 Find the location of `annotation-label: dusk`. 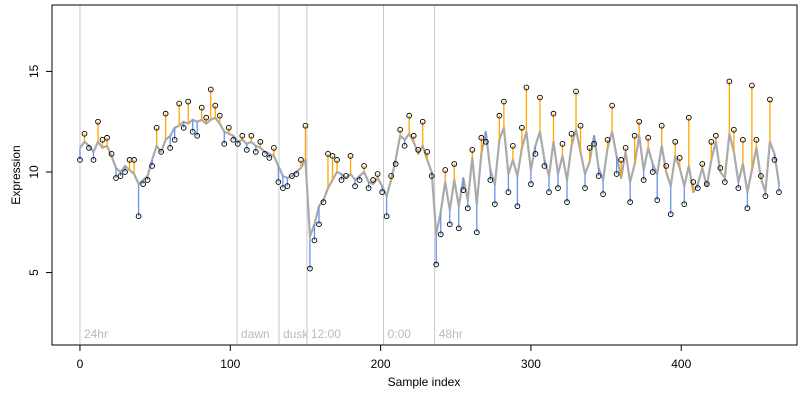

annotation-label: dusk is located at coordinates (296, 334).